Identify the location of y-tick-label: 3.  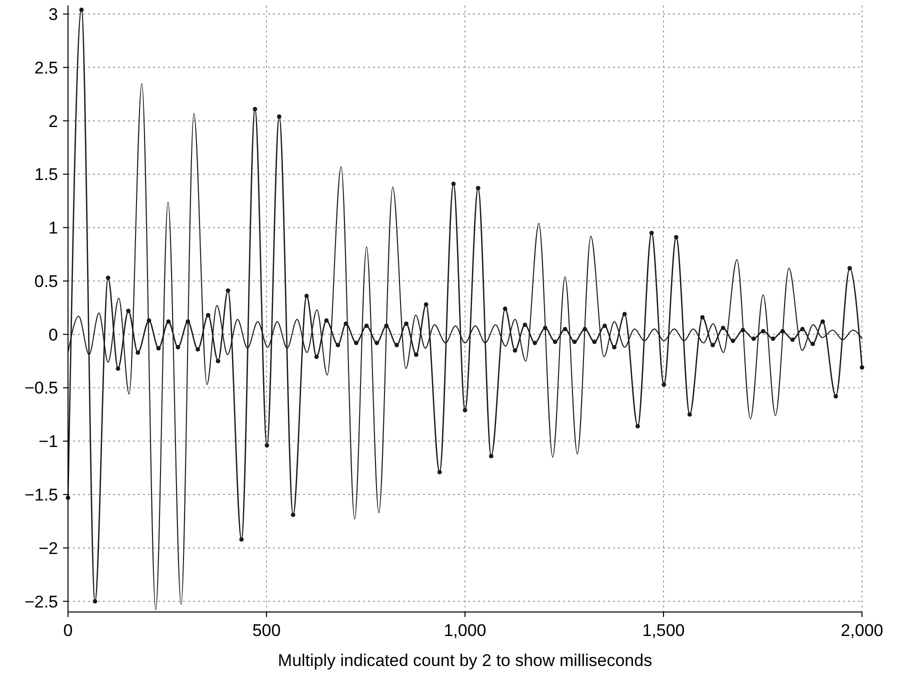
(53, 14).